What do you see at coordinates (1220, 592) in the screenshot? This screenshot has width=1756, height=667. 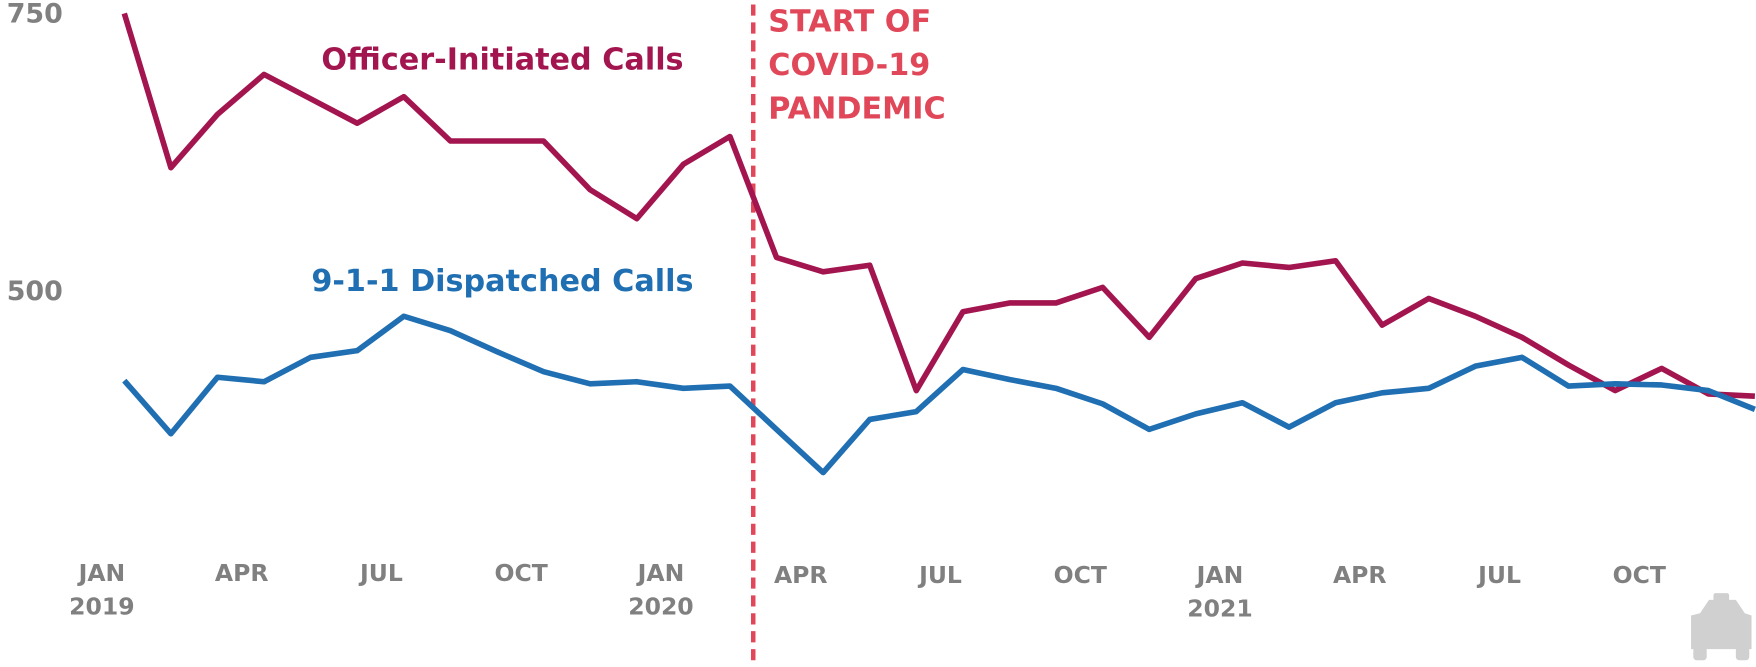 I see `x-tick-label: JAN 2021` at bounding box center [1220, 592].